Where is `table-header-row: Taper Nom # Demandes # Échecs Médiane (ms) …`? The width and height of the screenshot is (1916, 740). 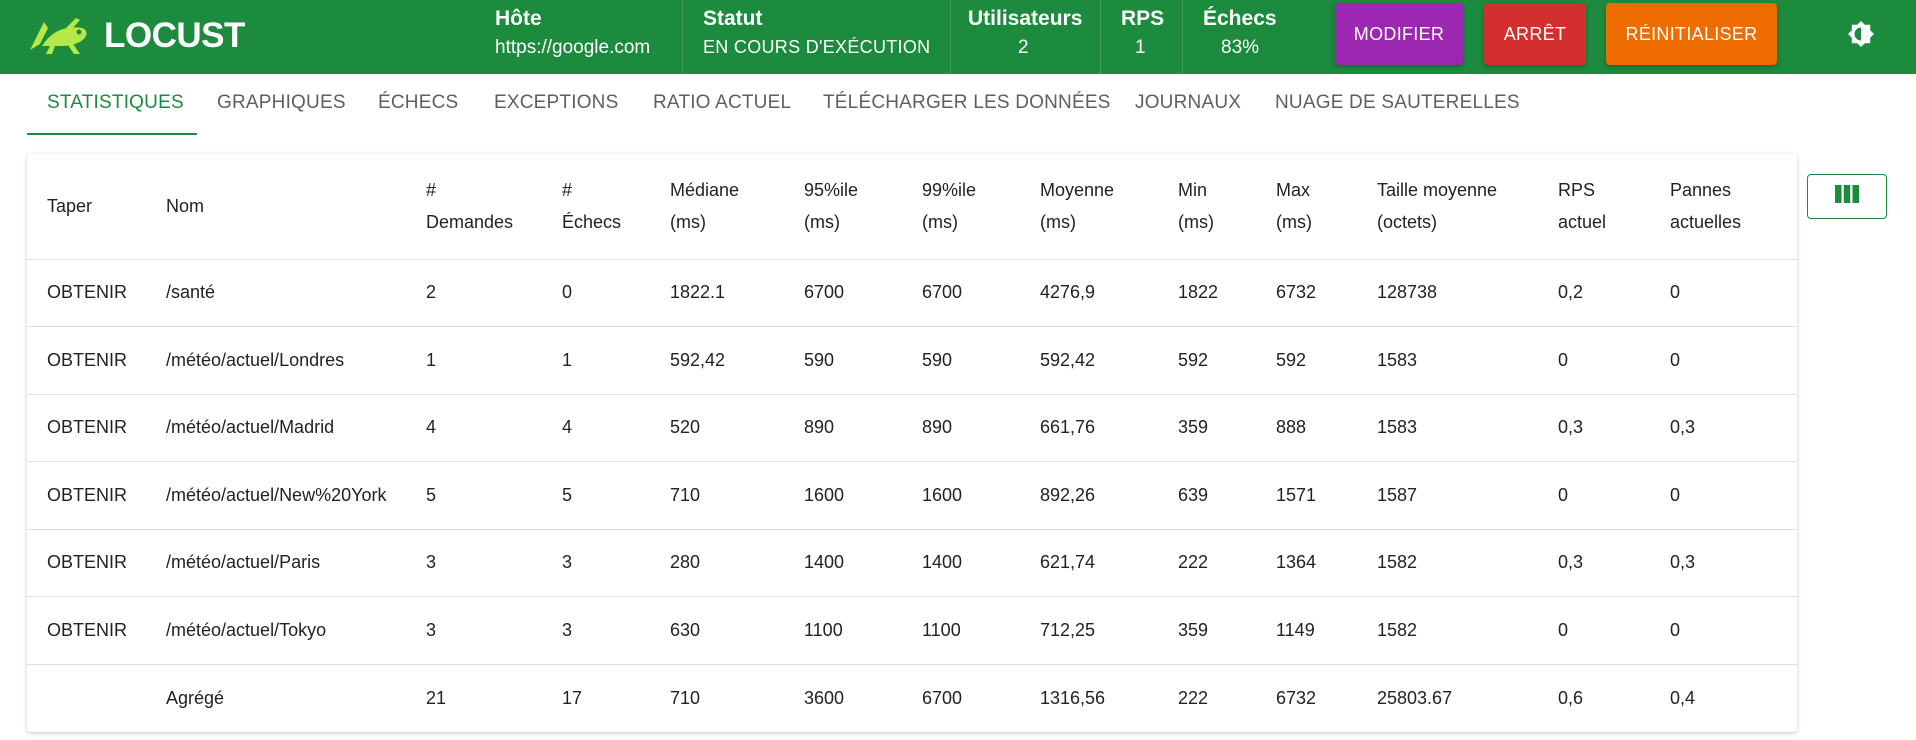 table-header-row: Taper Nom # Demandes # Échecs Médiane (ms) … is located at coordinates (912, 207).